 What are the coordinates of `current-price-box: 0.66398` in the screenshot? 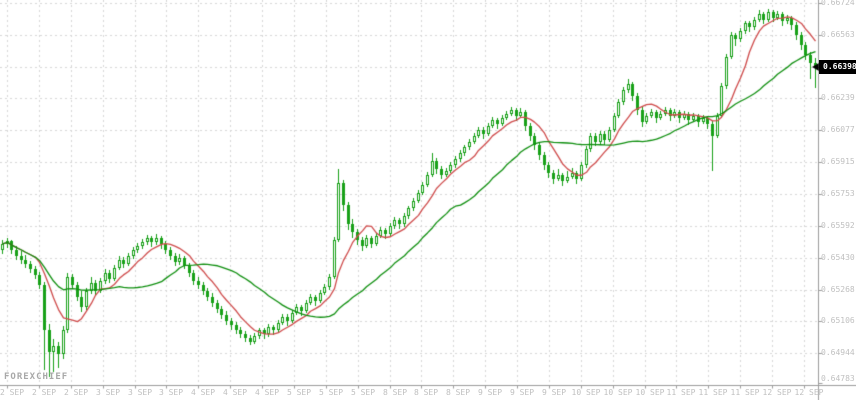 It's located at (837, 67).